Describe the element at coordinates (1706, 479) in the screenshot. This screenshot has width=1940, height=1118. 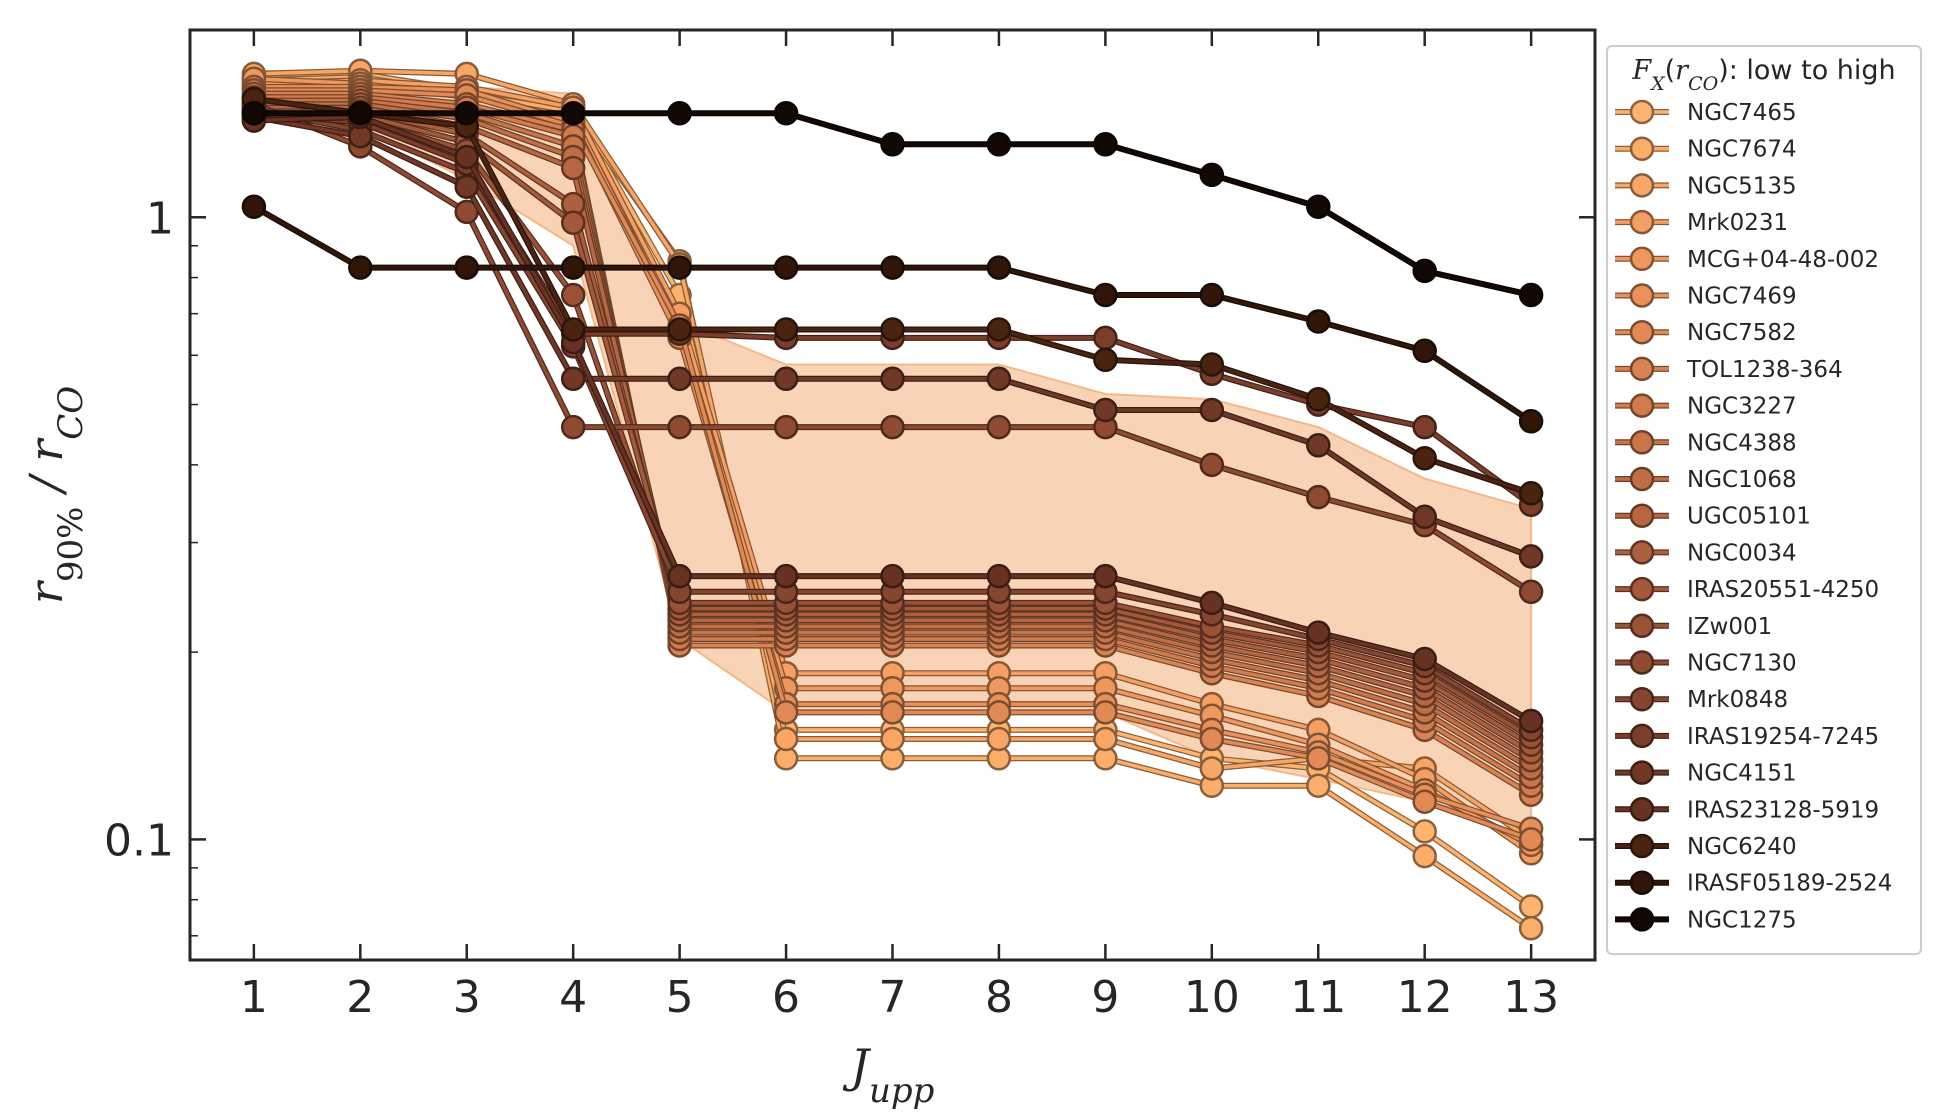
I see `legend-item: NGC1068` at that location.